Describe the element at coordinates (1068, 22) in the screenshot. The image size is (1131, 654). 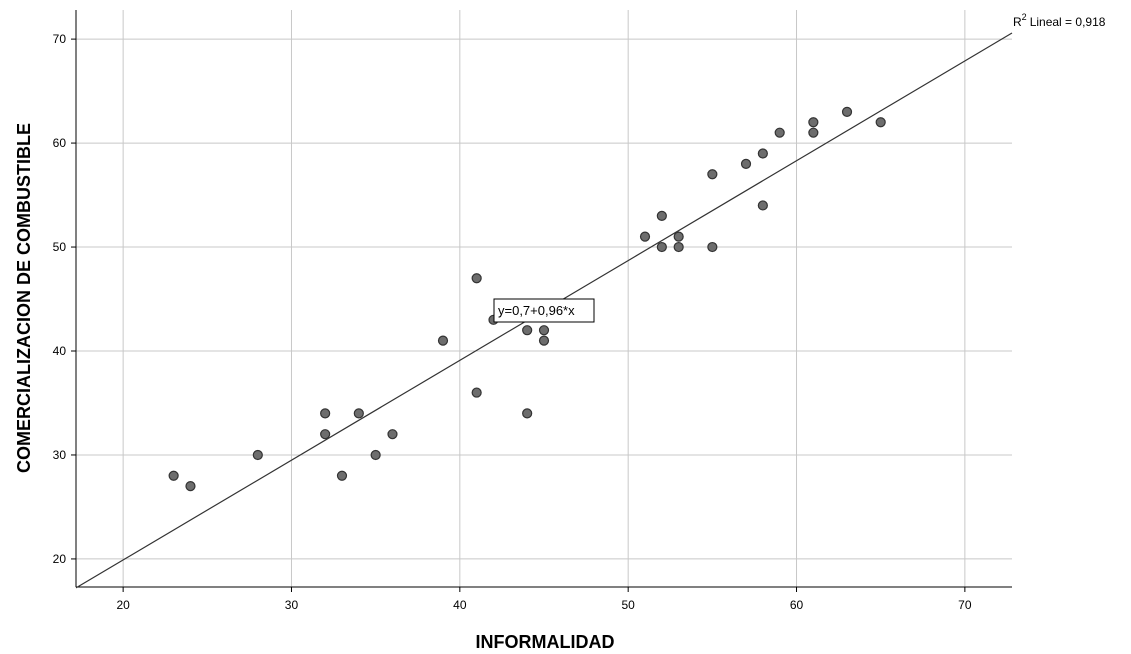
I see `r2-value: Lineal = 0,918` at that location.